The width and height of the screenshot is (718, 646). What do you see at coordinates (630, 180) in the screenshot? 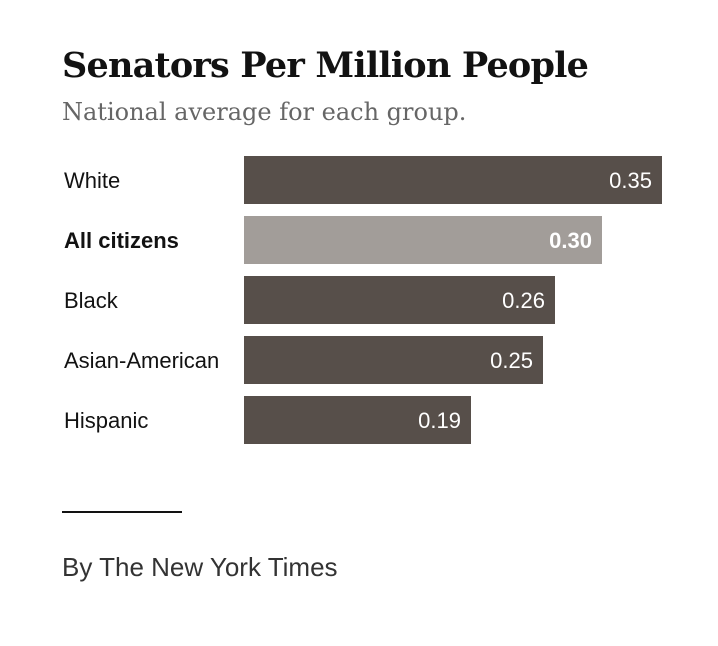
I see `value-label-white: 0.35` at bounding box center [630, 180].